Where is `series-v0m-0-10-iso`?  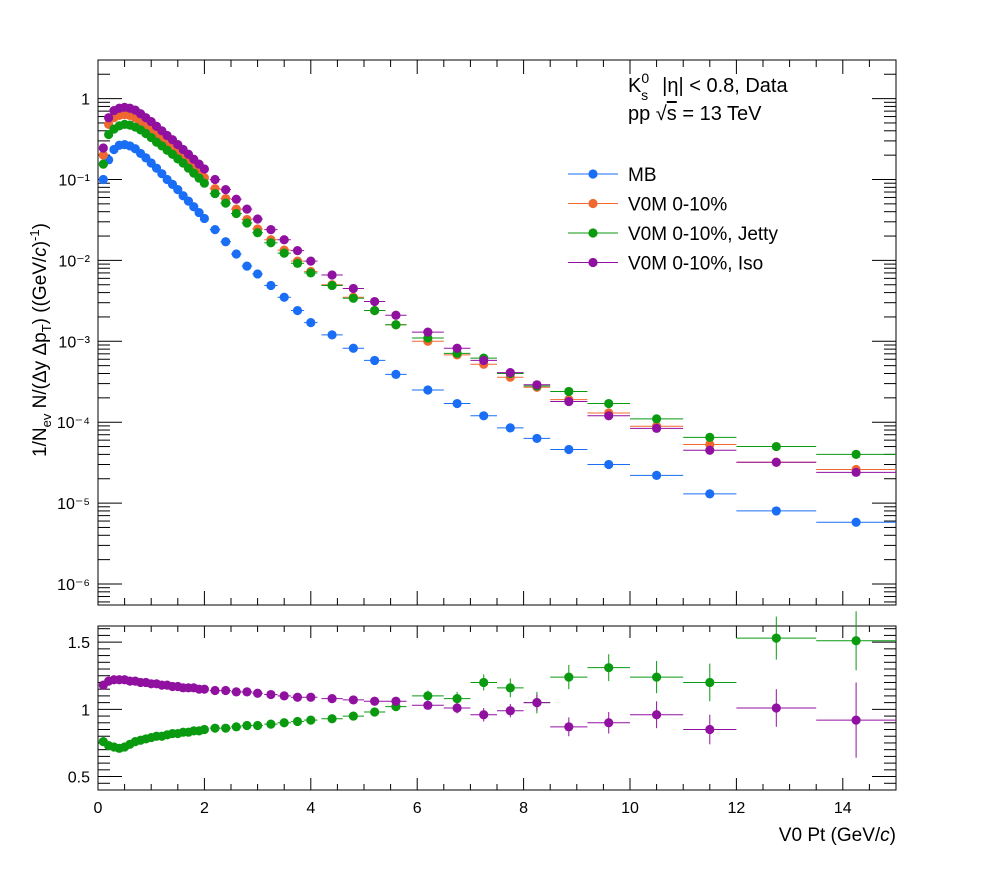
series-v0m-0-10-iso is located at coordinates (497, 716).